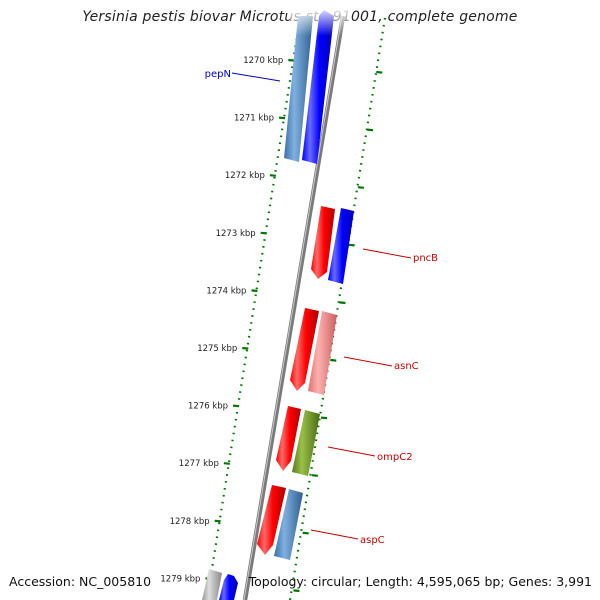 This screenshot has width=600, height=600. I want to click on leader-ompC2, so click(351, 451).